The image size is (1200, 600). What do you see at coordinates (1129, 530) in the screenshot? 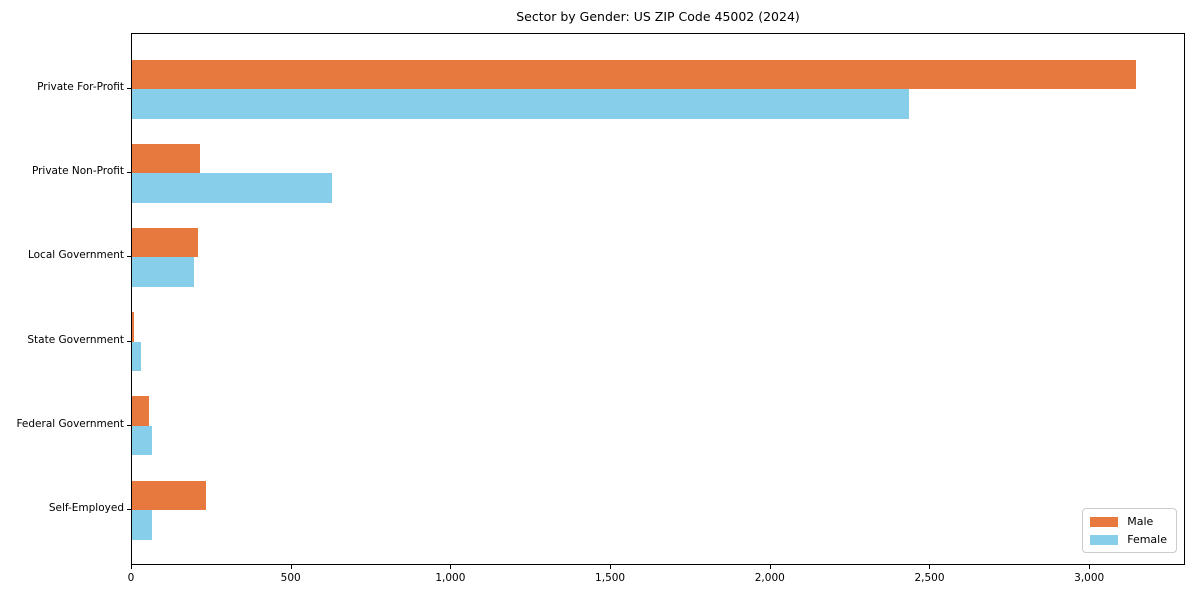
I see `legend: Male Female` at bounding box center [1129, 530].